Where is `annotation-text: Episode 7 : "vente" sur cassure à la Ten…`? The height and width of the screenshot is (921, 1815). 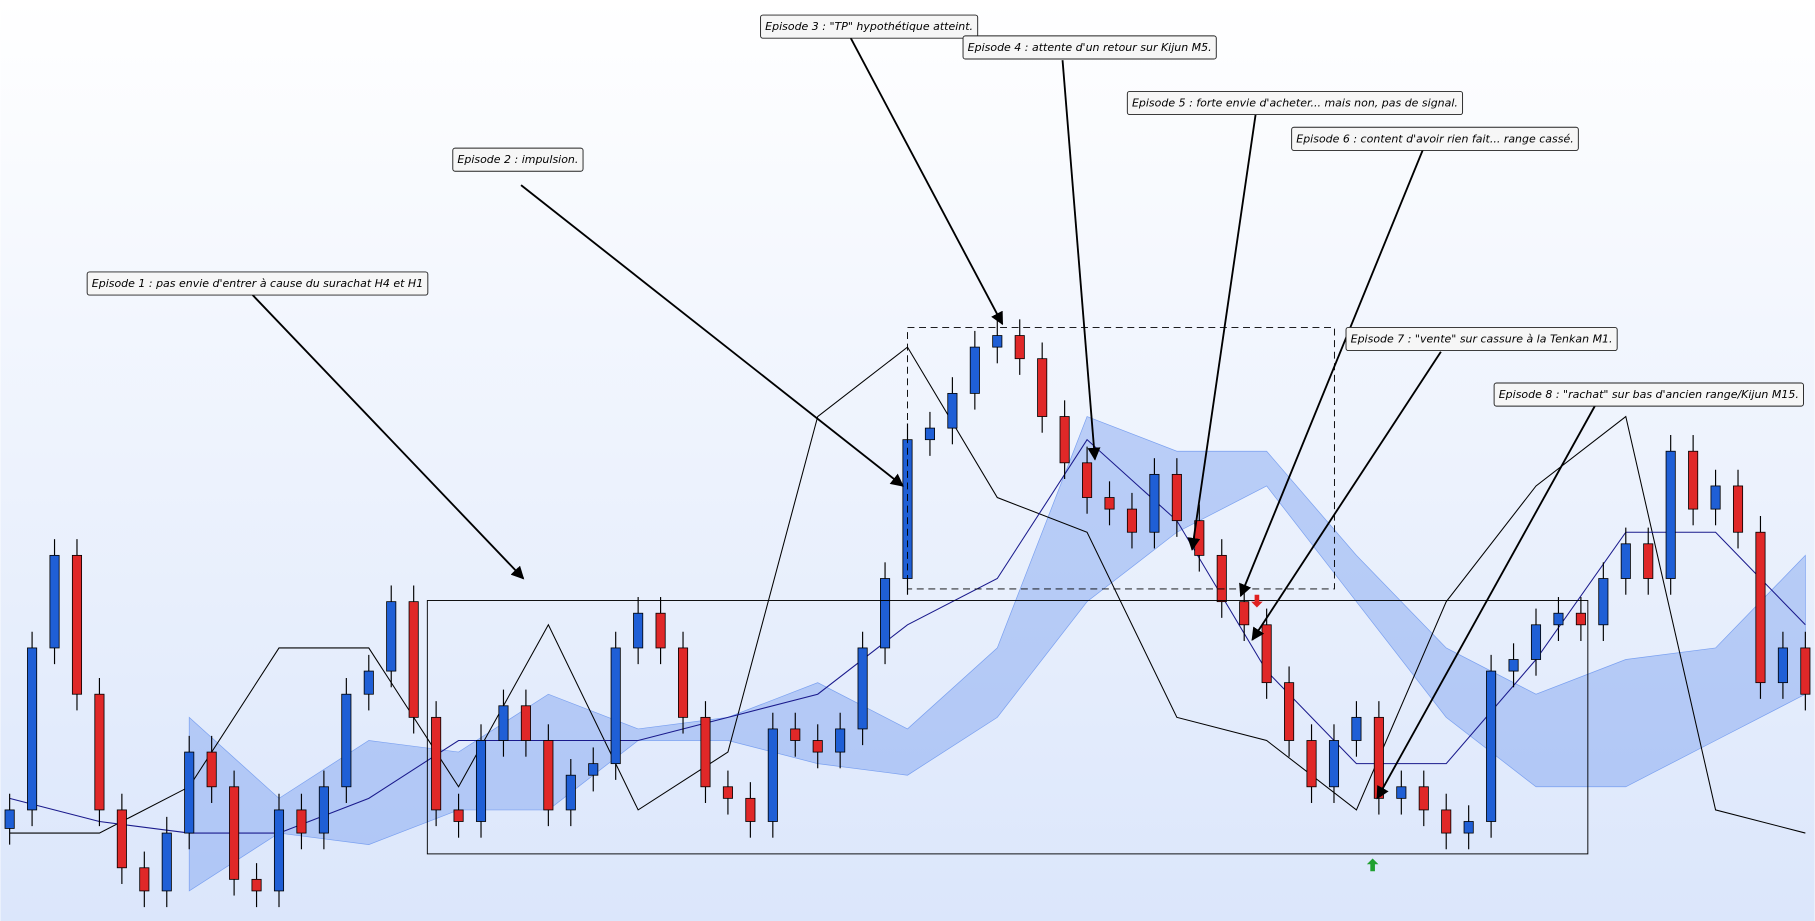
annotation-text: Episode 7 : "vente" sur cassure à la Ten… is located at coordinates (1482, 339).